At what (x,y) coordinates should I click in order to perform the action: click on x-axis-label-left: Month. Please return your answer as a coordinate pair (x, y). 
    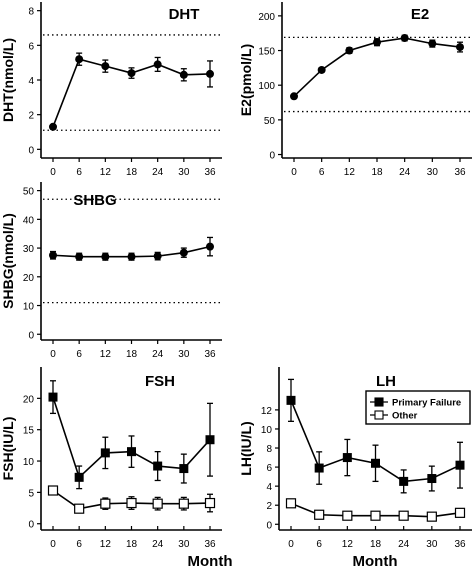
    Looking at the image, I should click on (210, 561).